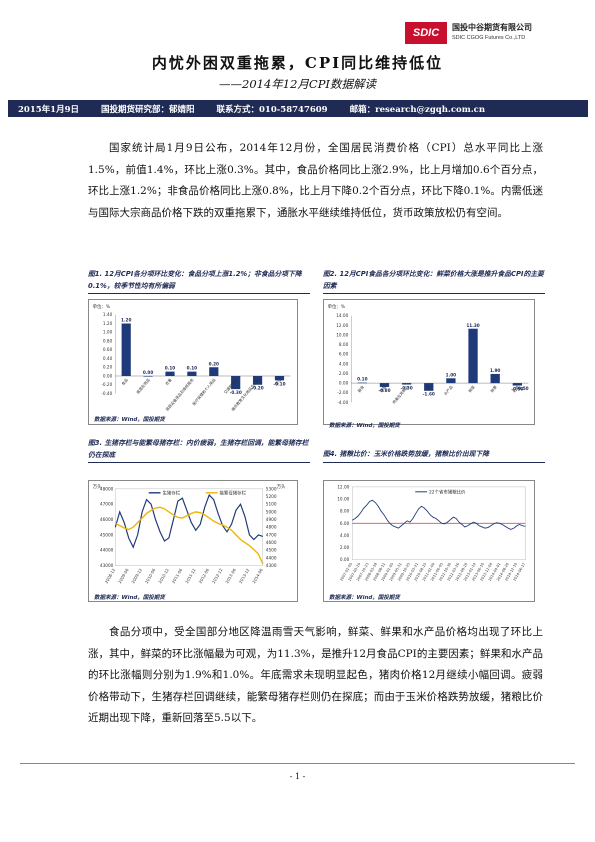 The width and height of the screenshot is (595, 842). I want to click on legend-label-1: 能繁母猪存栏, so click(233, 492).